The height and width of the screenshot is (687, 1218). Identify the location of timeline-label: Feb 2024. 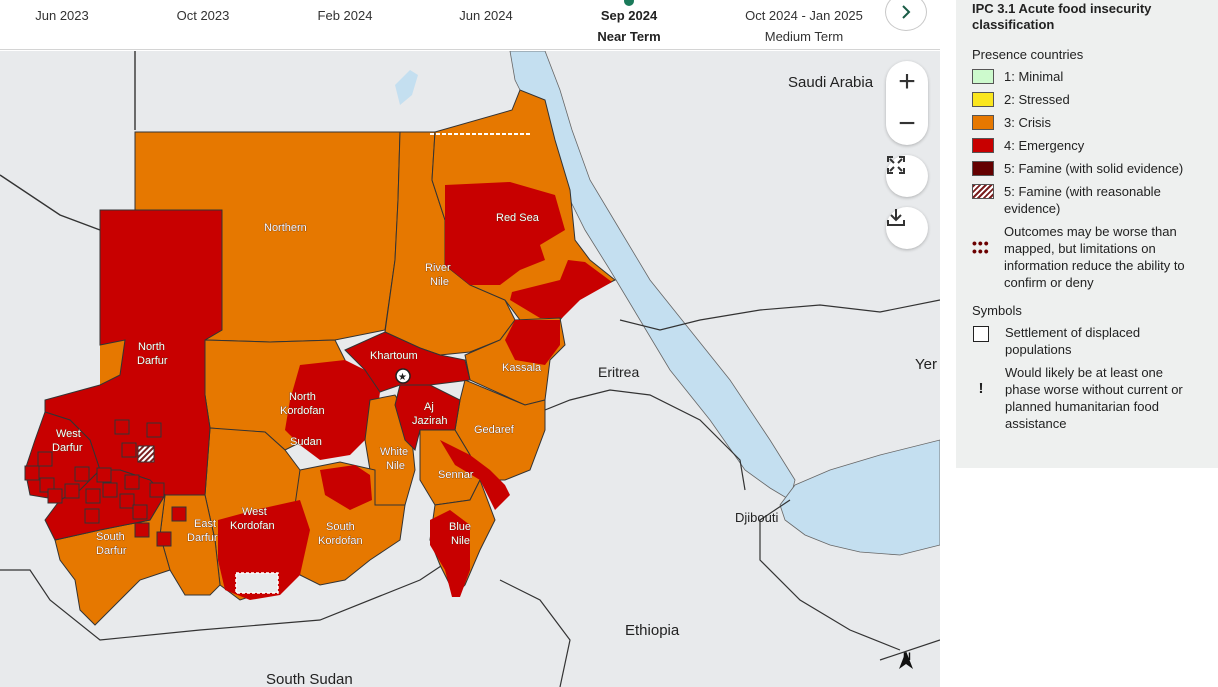
(345, 15).